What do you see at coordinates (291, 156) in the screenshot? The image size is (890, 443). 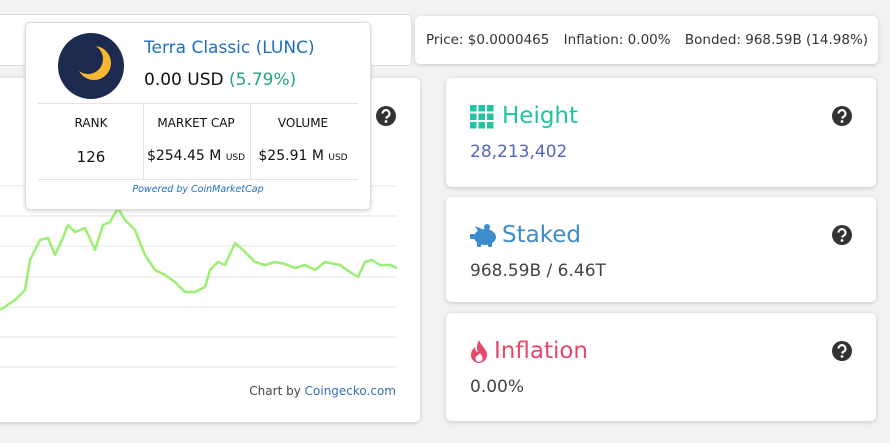 I see `stat-value: $25.91 M` at bounding box center [291, 156].